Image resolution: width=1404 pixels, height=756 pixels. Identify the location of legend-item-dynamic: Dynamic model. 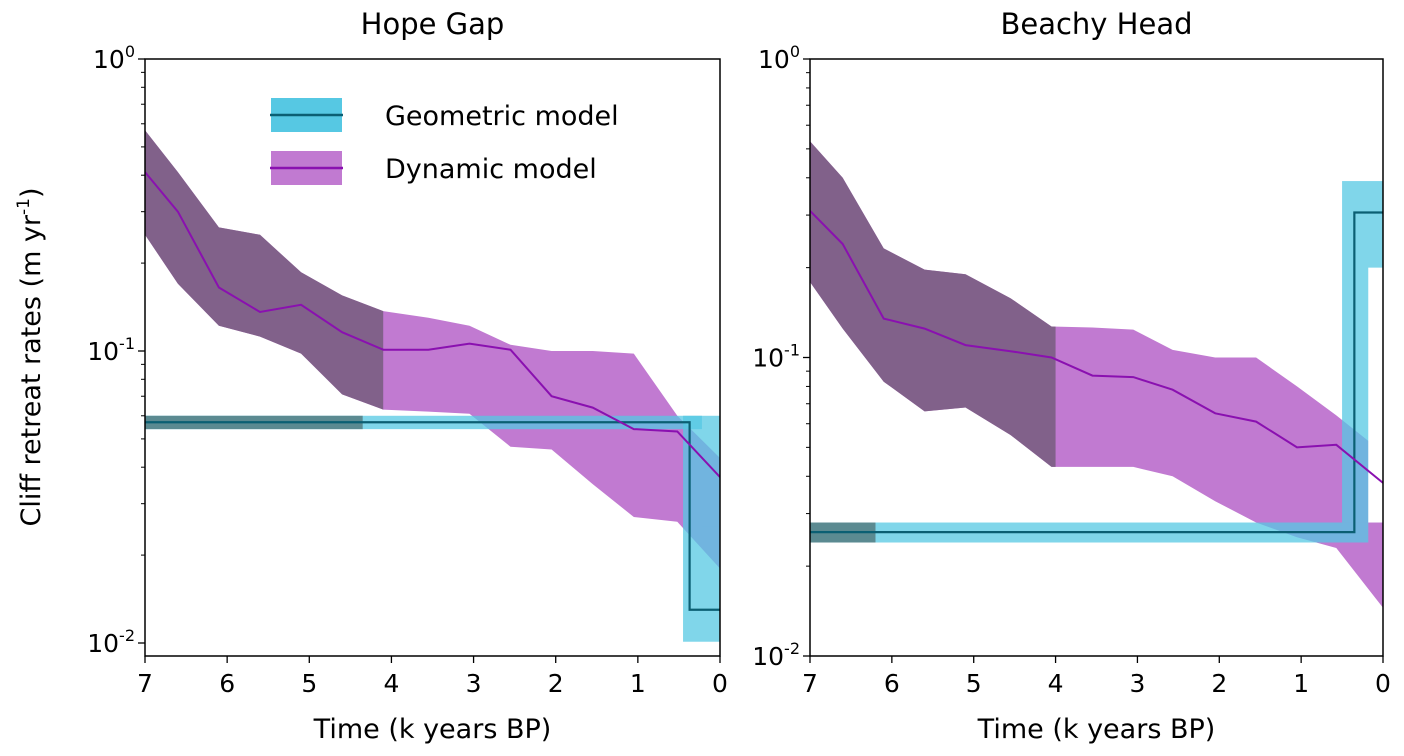
(433, 168).